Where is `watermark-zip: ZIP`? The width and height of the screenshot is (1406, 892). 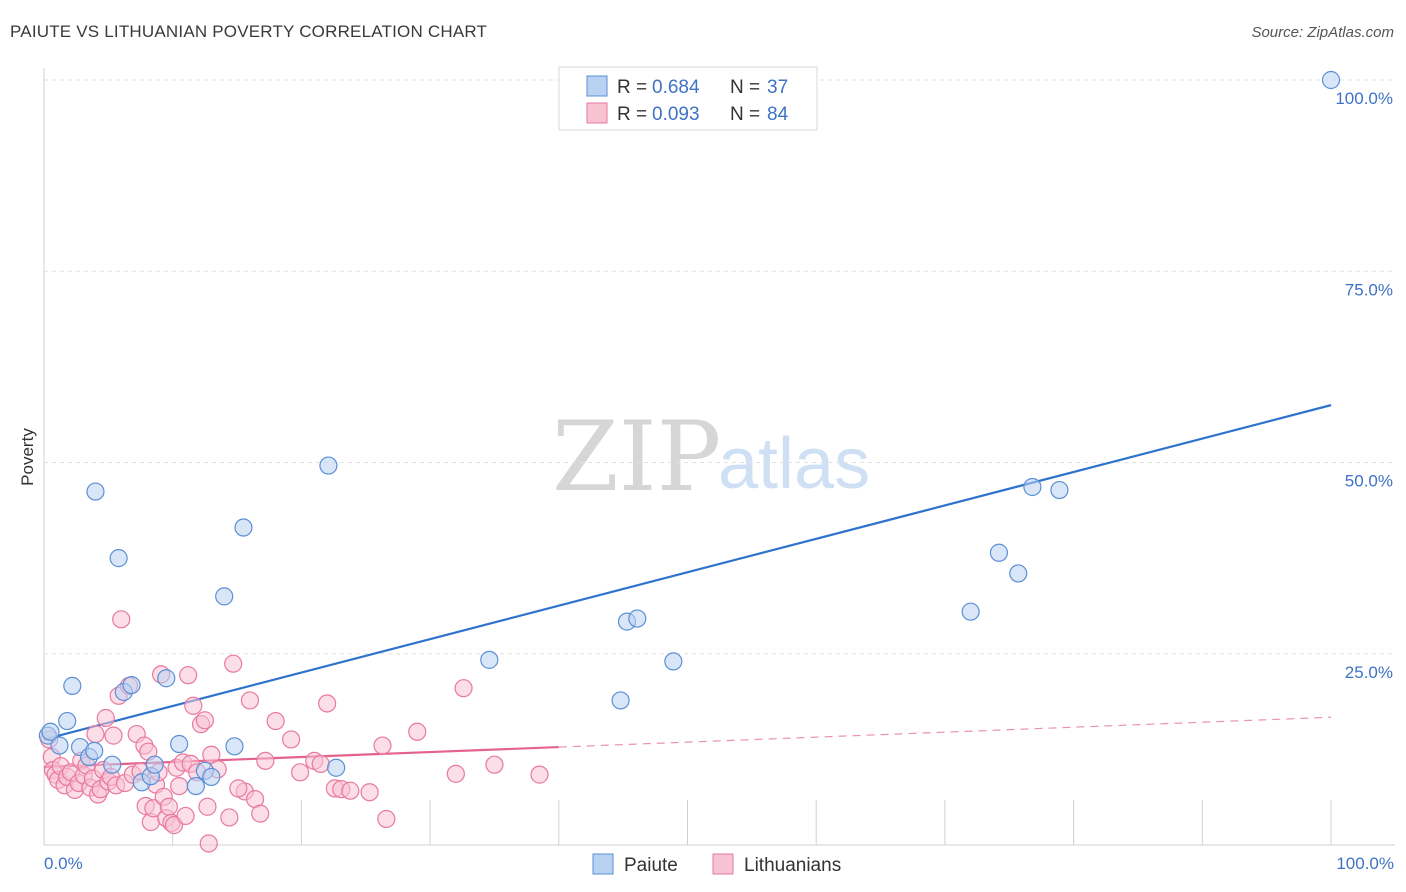 watermark-zip: ZIP is located at coordinates (636, 457).